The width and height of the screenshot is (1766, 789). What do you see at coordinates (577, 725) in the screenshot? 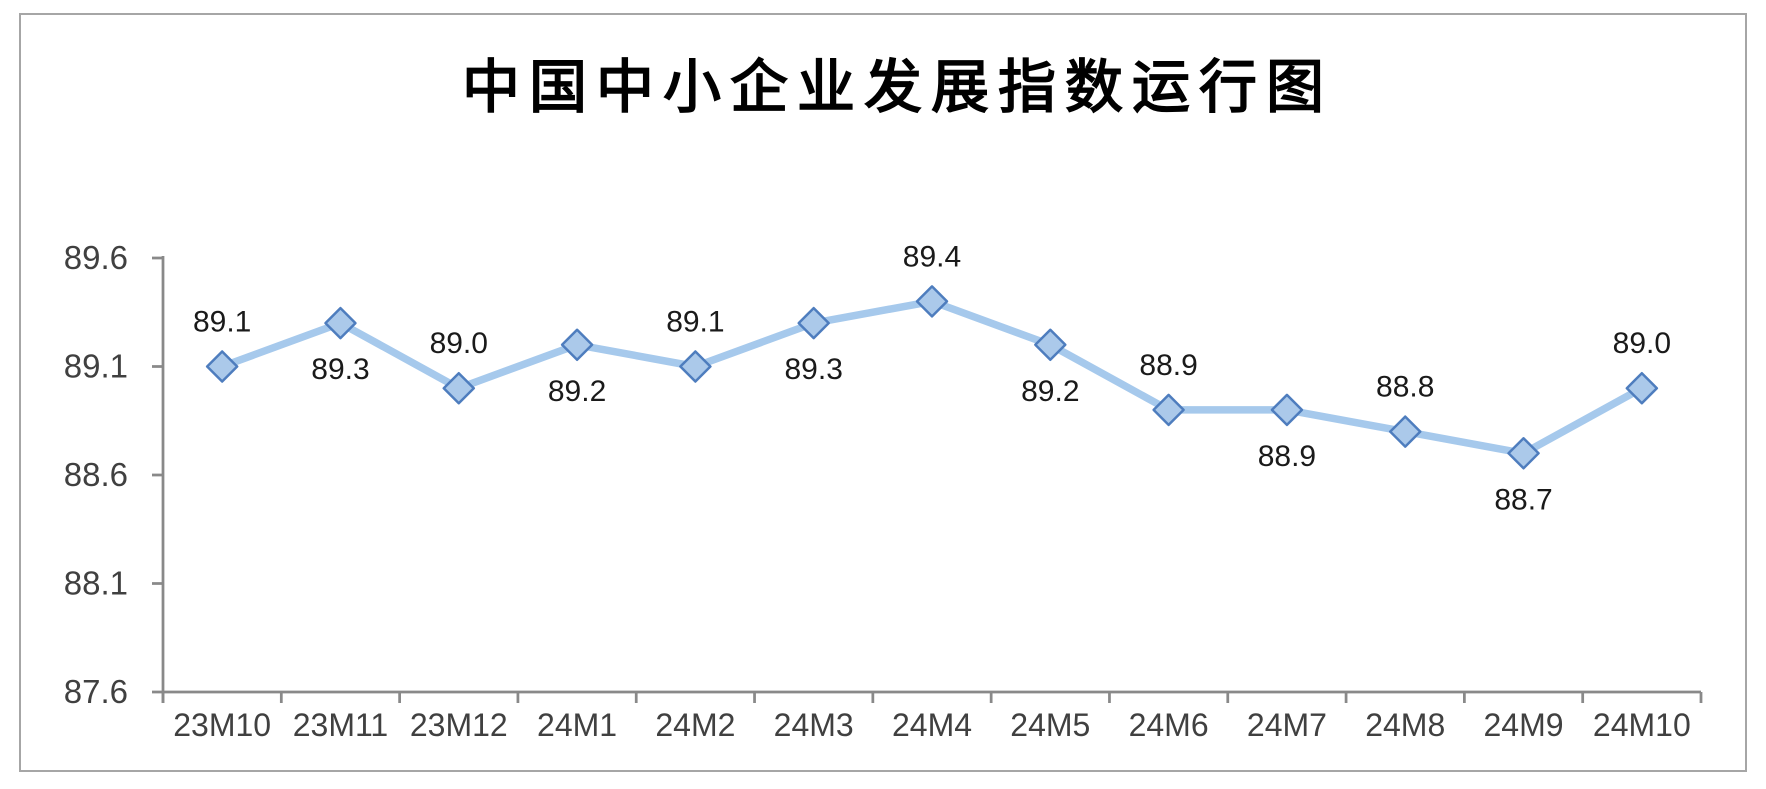
I see `x-tick-label: 24M1` at bounding box center [577, 725].